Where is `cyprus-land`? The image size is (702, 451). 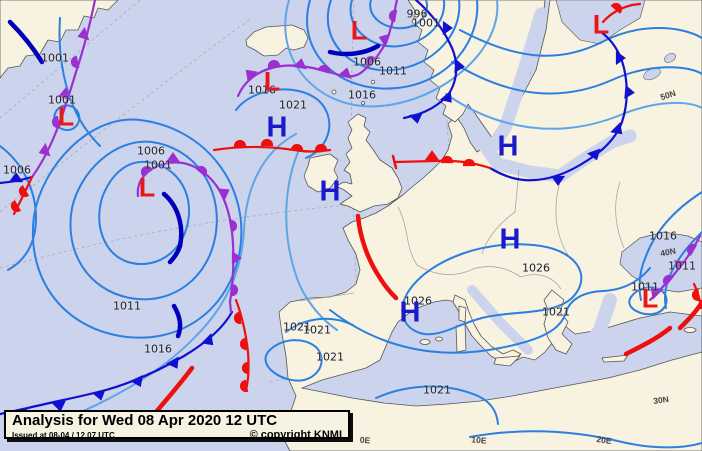
cyprus-land is located at coordinates (690, 330).